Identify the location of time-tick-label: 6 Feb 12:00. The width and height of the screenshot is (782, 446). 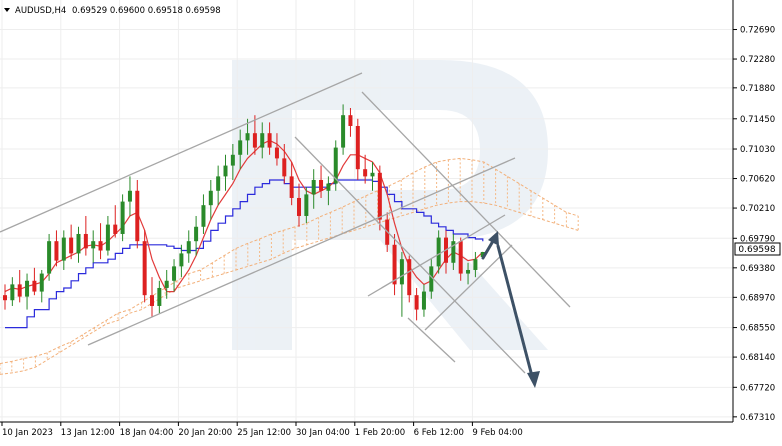
(439, 433).